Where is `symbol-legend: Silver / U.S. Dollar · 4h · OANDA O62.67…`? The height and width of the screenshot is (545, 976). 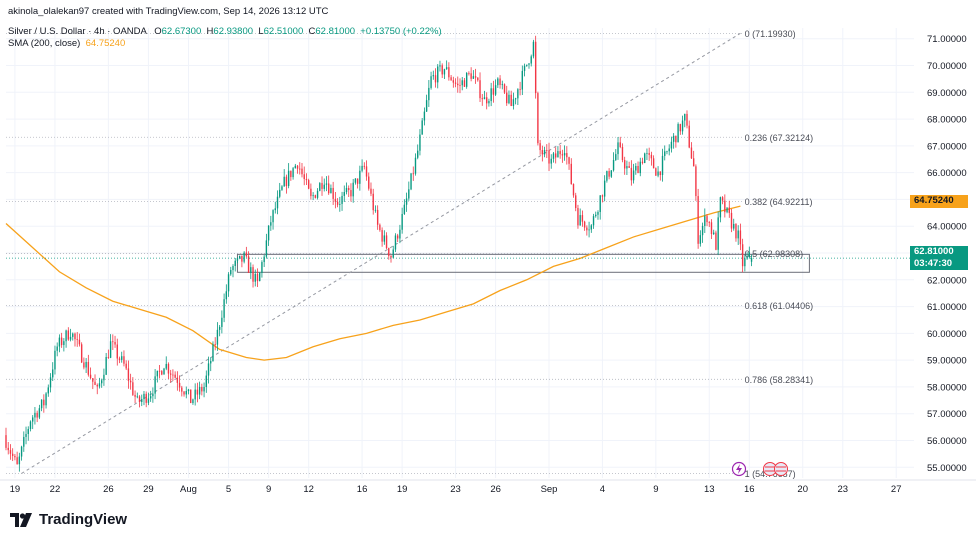
symbol-legend: Silver / U.S. Dollar · 4h · OANDA O62.67… is located at coordinates (225, 31).